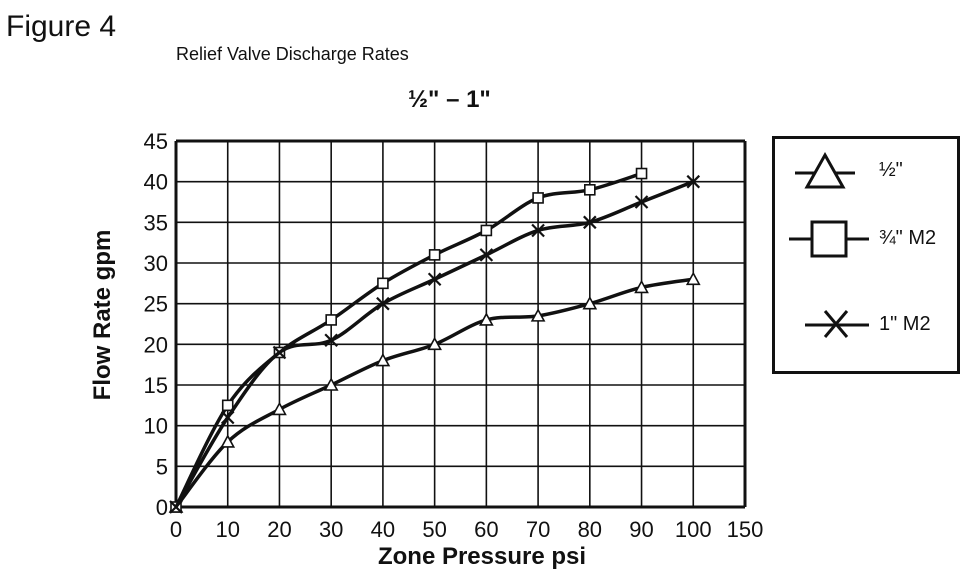 The width and height of the screenshot is (969, 580). I want to click on legend-item-three-quarter-m2: ¾" M2, so click(866, 239).